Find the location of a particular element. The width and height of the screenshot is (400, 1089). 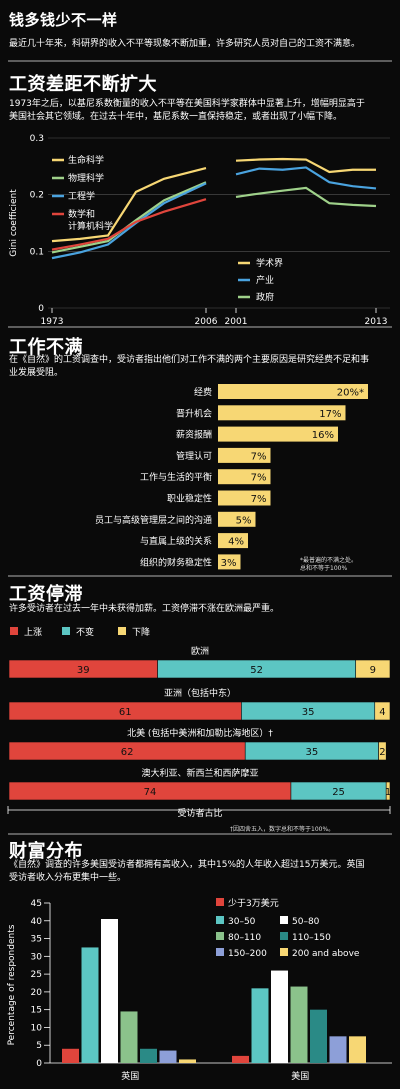

page-title: 钱多钱少不一样 is located at coordinates (63, 20).